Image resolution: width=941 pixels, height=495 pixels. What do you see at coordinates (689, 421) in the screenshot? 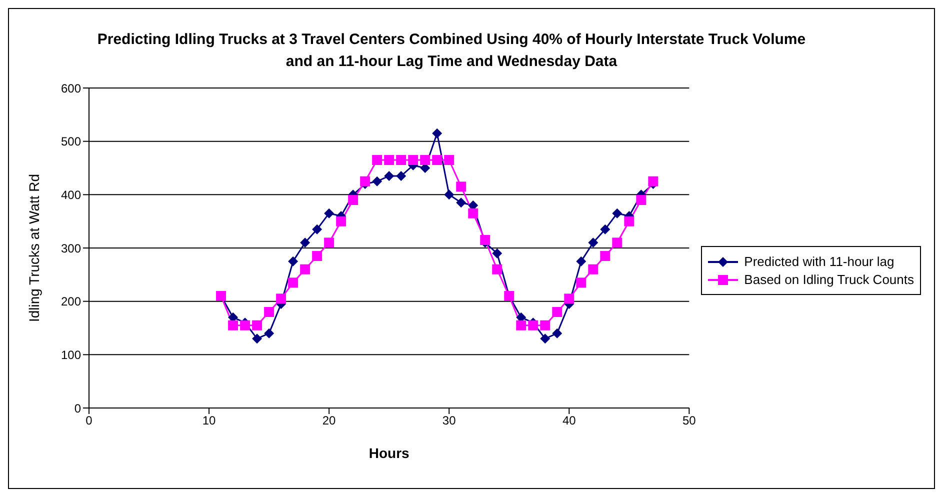
I see `x-tick-label: 50` at bounding box center [689, 421].